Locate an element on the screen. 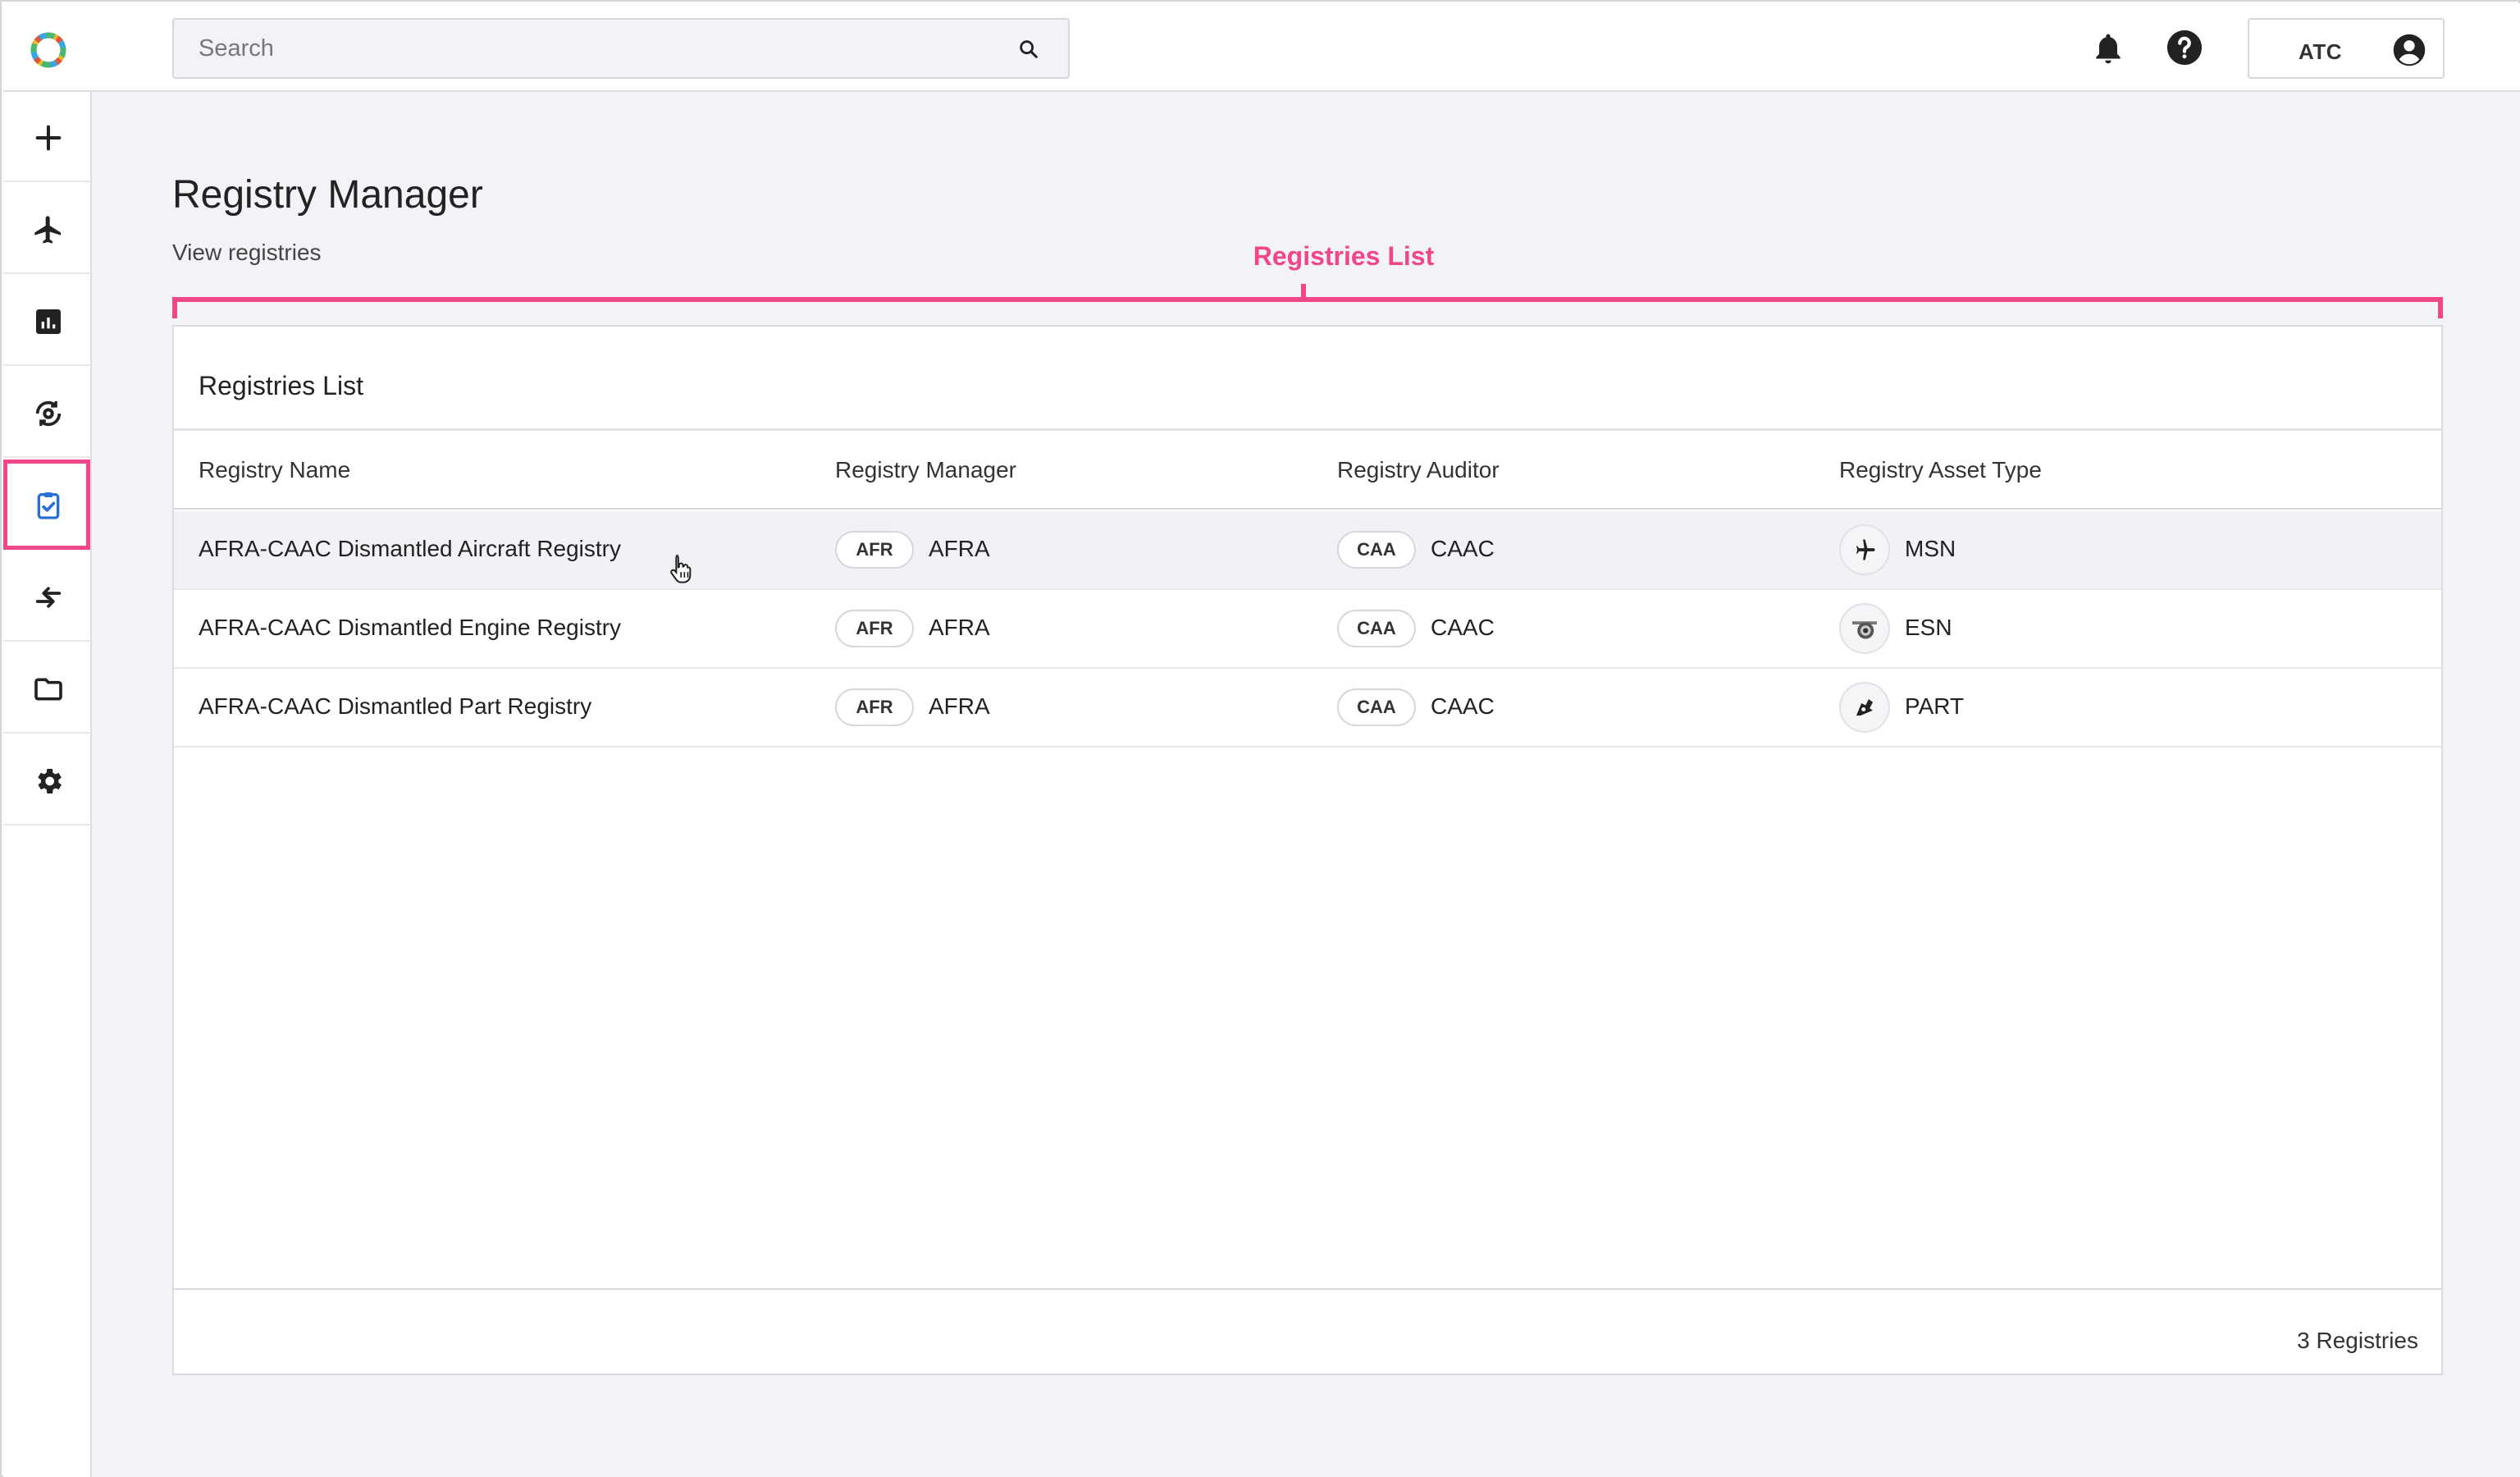  registry-name: AFRA-CAAC Dismantled Part Registry is located at coordinates (396, 706).